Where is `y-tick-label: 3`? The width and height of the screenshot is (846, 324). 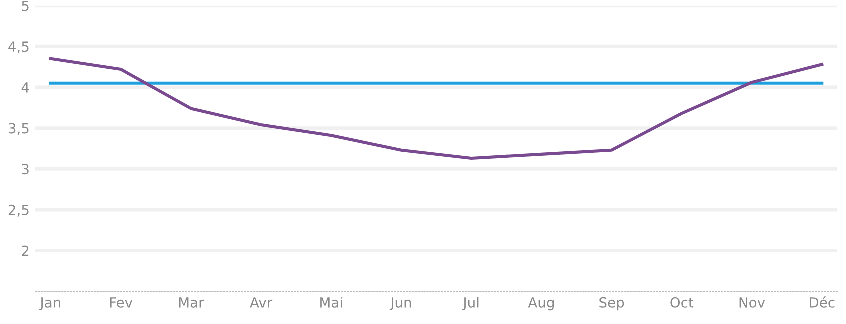 y-tick-label: 3 is located at coordinates (25, 169).